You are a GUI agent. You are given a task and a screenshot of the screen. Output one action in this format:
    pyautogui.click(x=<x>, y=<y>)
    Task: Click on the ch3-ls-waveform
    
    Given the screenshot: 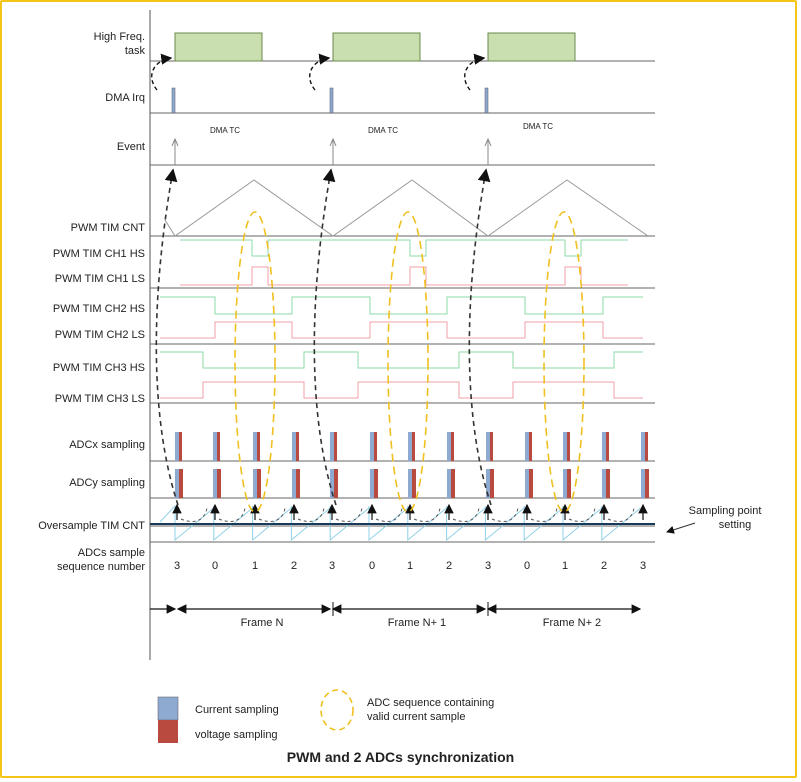 What is the action you would take?
    pyautogui.click(x=401, y=390)
    